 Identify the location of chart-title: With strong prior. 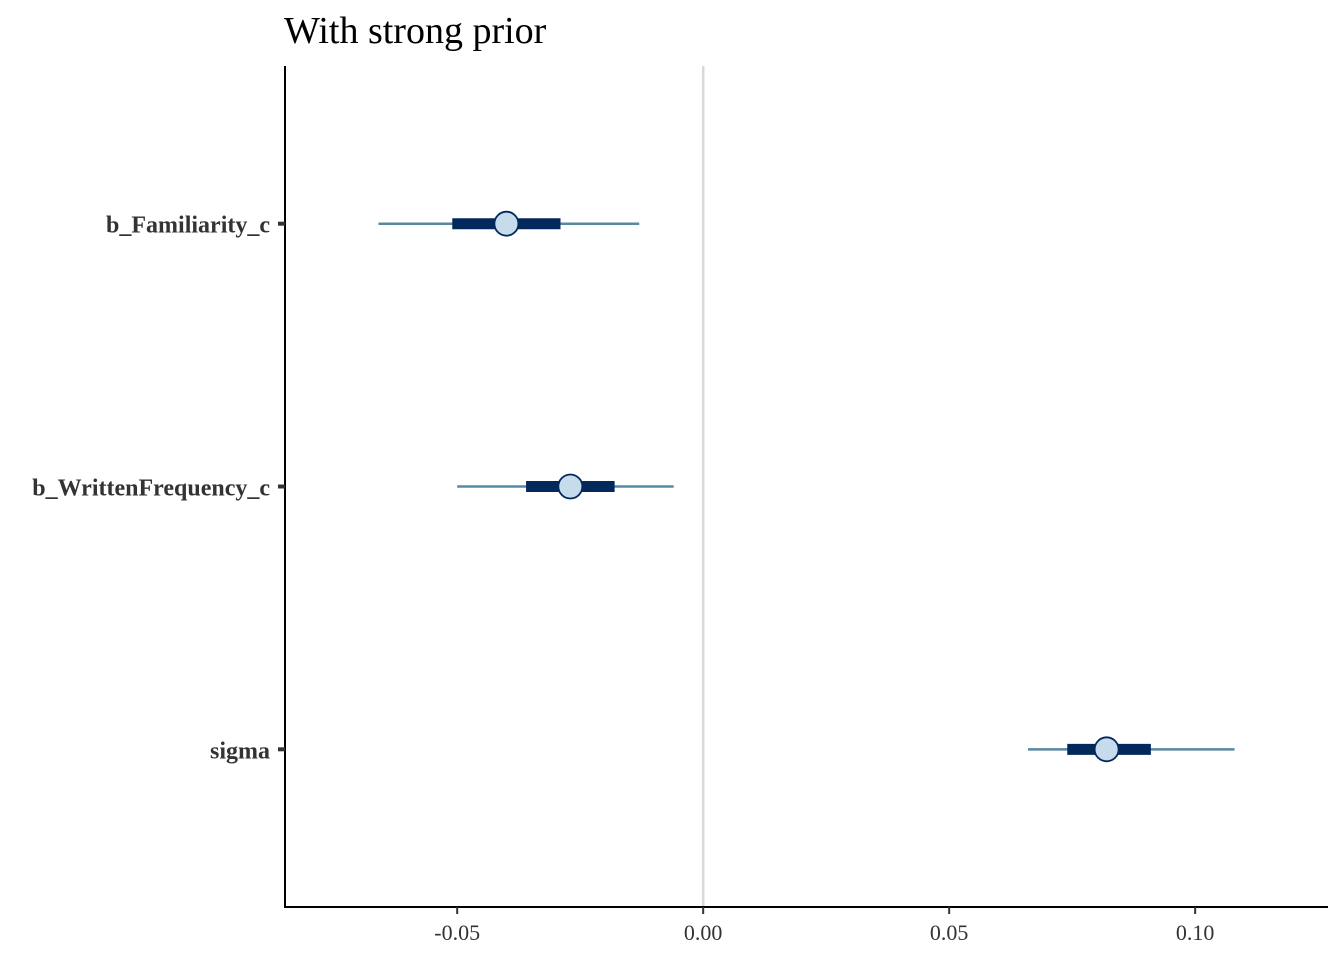
(415, 31).